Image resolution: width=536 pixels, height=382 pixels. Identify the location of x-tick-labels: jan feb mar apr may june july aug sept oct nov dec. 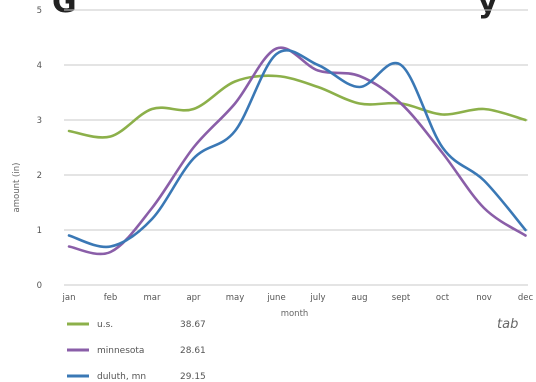
(298, 298).